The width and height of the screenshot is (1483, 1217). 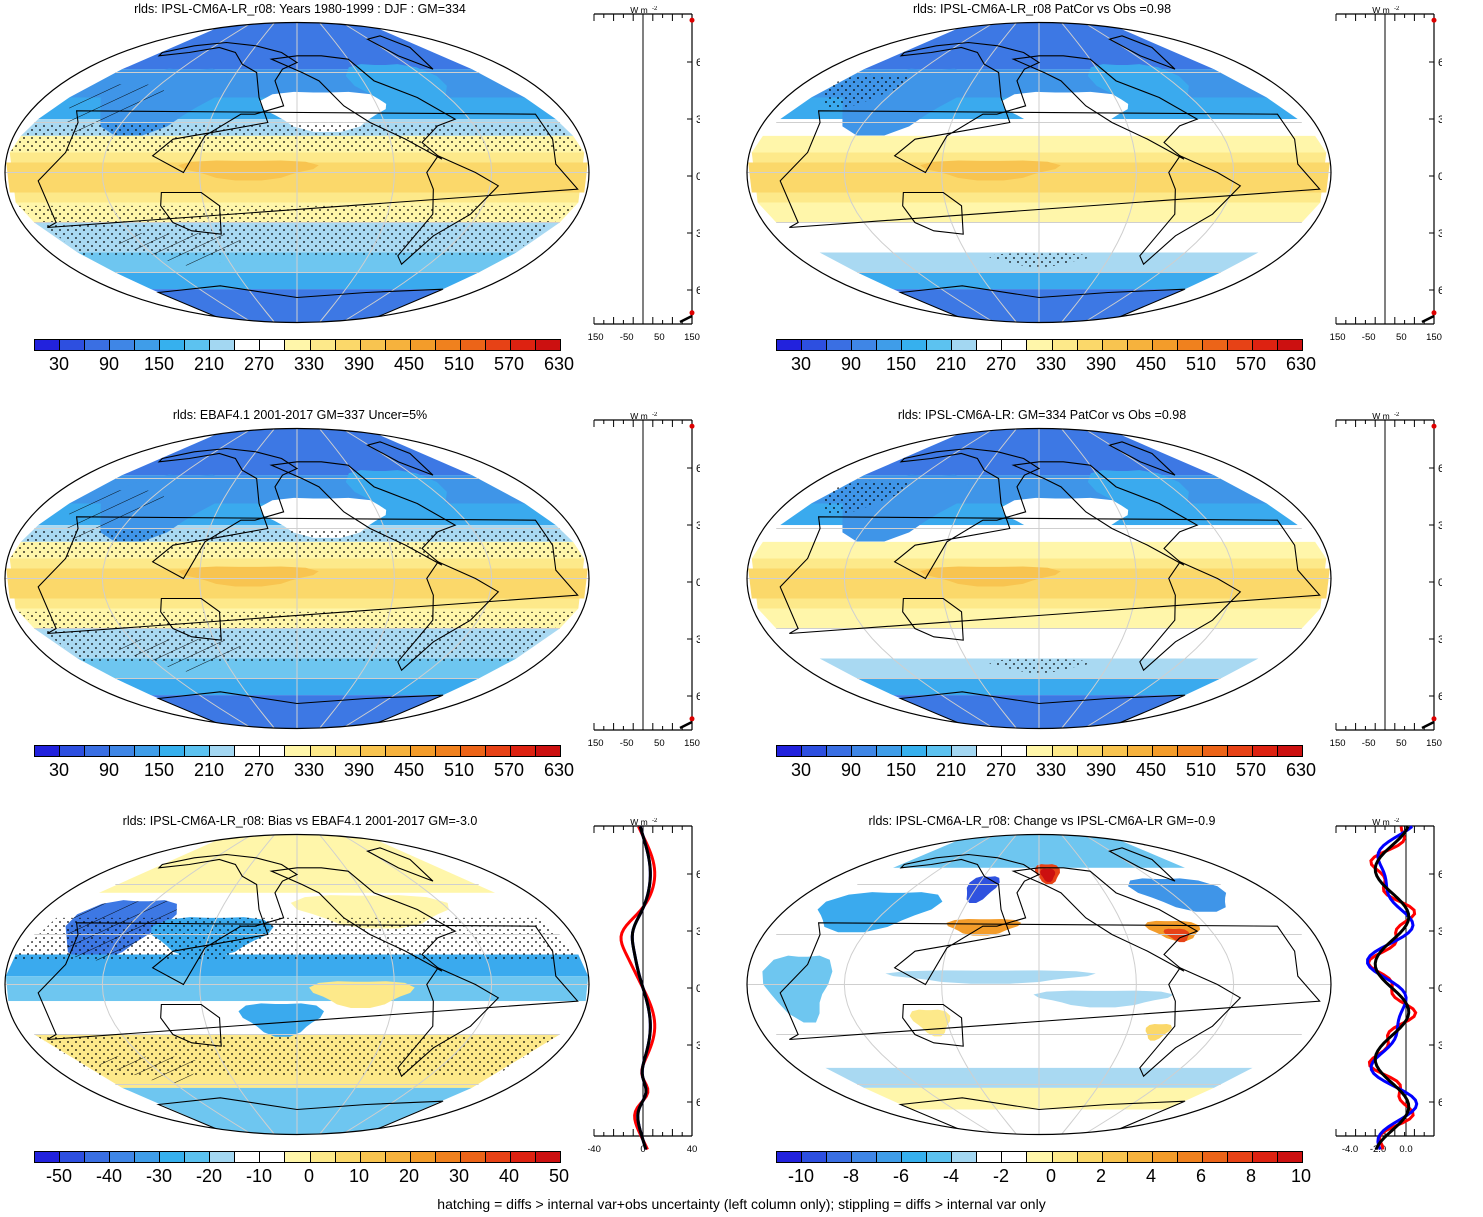 What do you see at coordinates (1101, 770) in the screenshot?
I see `colorbar-label: 390` at bounding box center [1101, 770].